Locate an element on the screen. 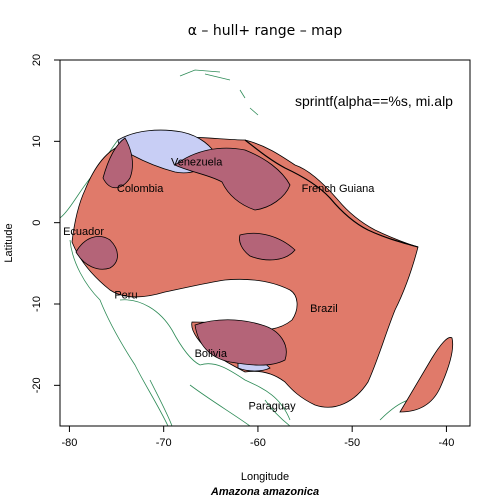 The height and width of the screenshot is (500, 500). border-argentina-paraguay is located at coordinates (240, 405).